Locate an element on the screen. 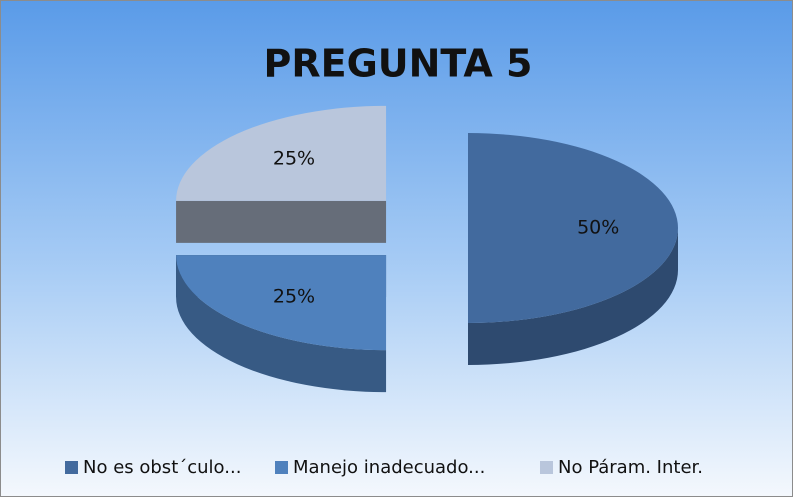  chart-title: PREGUNTA 5 is located at coordinates (398, 64).